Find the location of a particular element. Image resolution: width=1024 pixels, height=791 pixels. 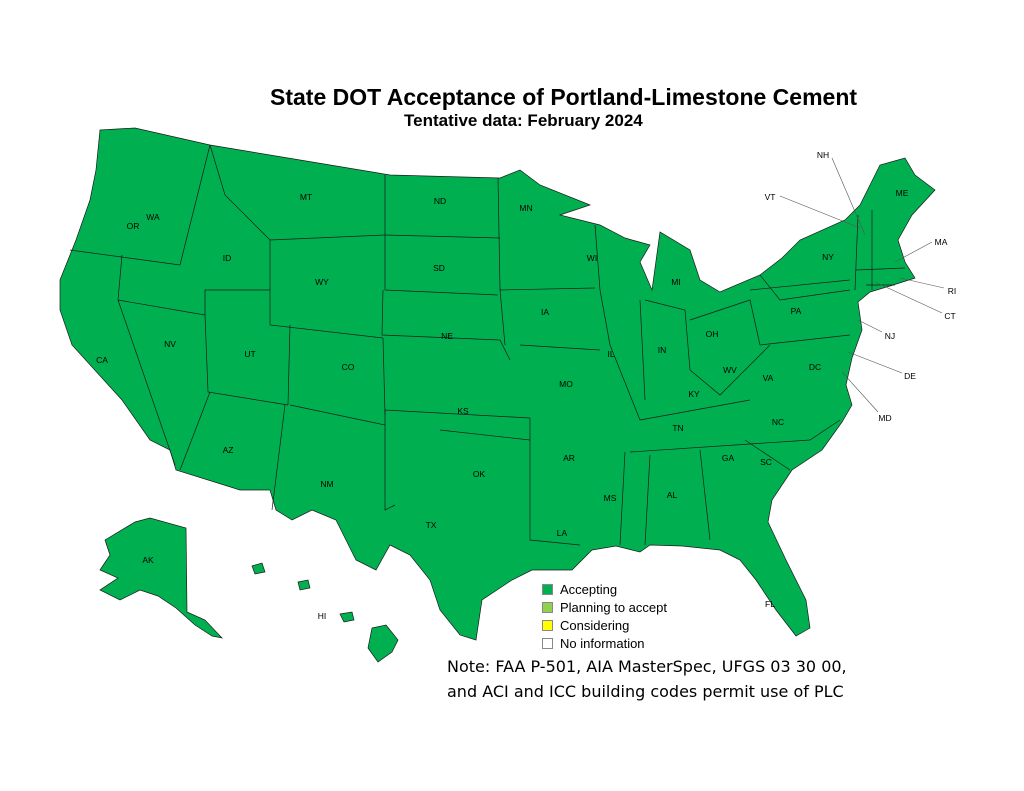

legend-label: Considering is located at coordinates (595, 625).